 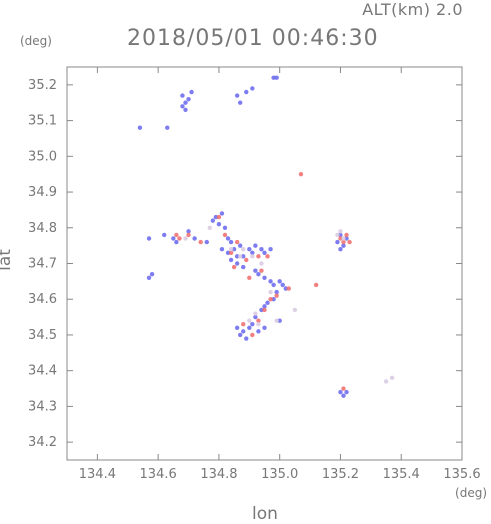 What do you see at coordinates (42, 406) in the screenshot?
I see `y-tick-label: 34.3` at bounding box center [42, 406].